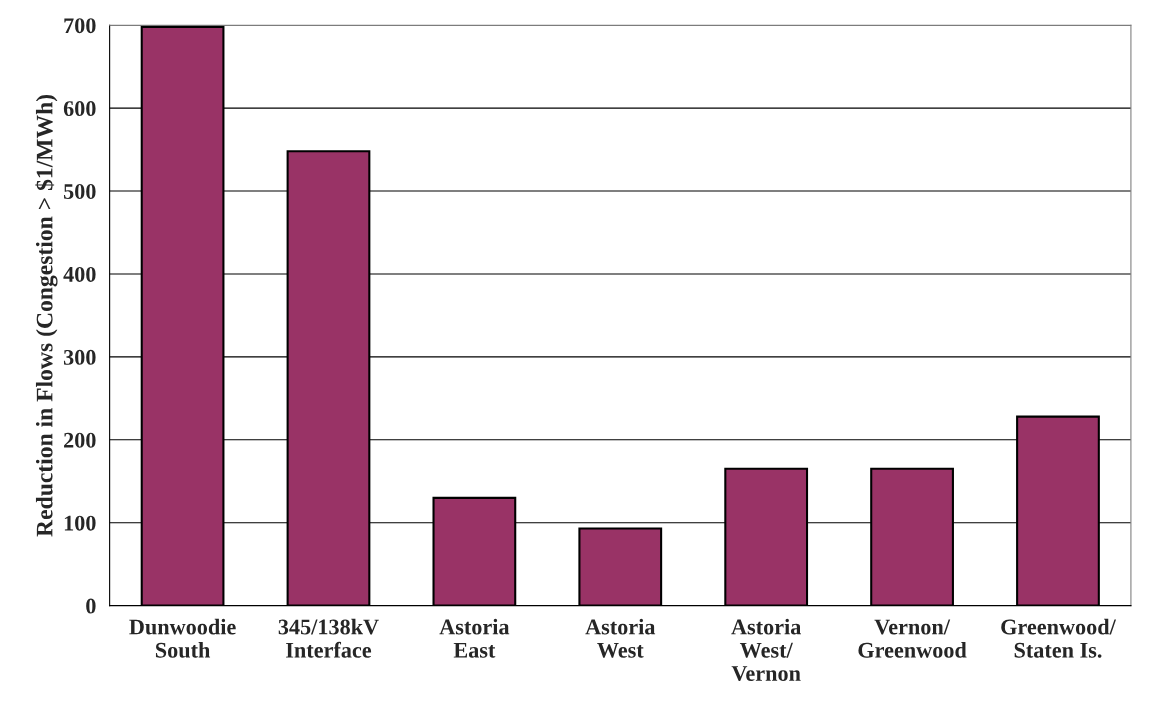  I want to click on x-tick-label: Vernon/ Greenwood, so click(912, 638).